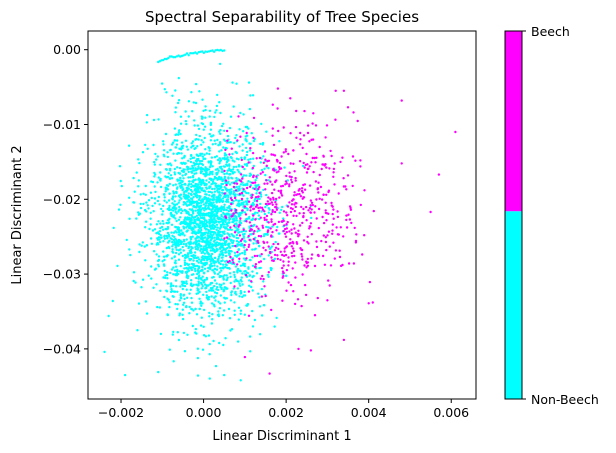 The image size is (616, 453). What do you see at coordinates (513, 215) in the screenshot?
I see `colorbar-frame` at bounding box center [513, 215].